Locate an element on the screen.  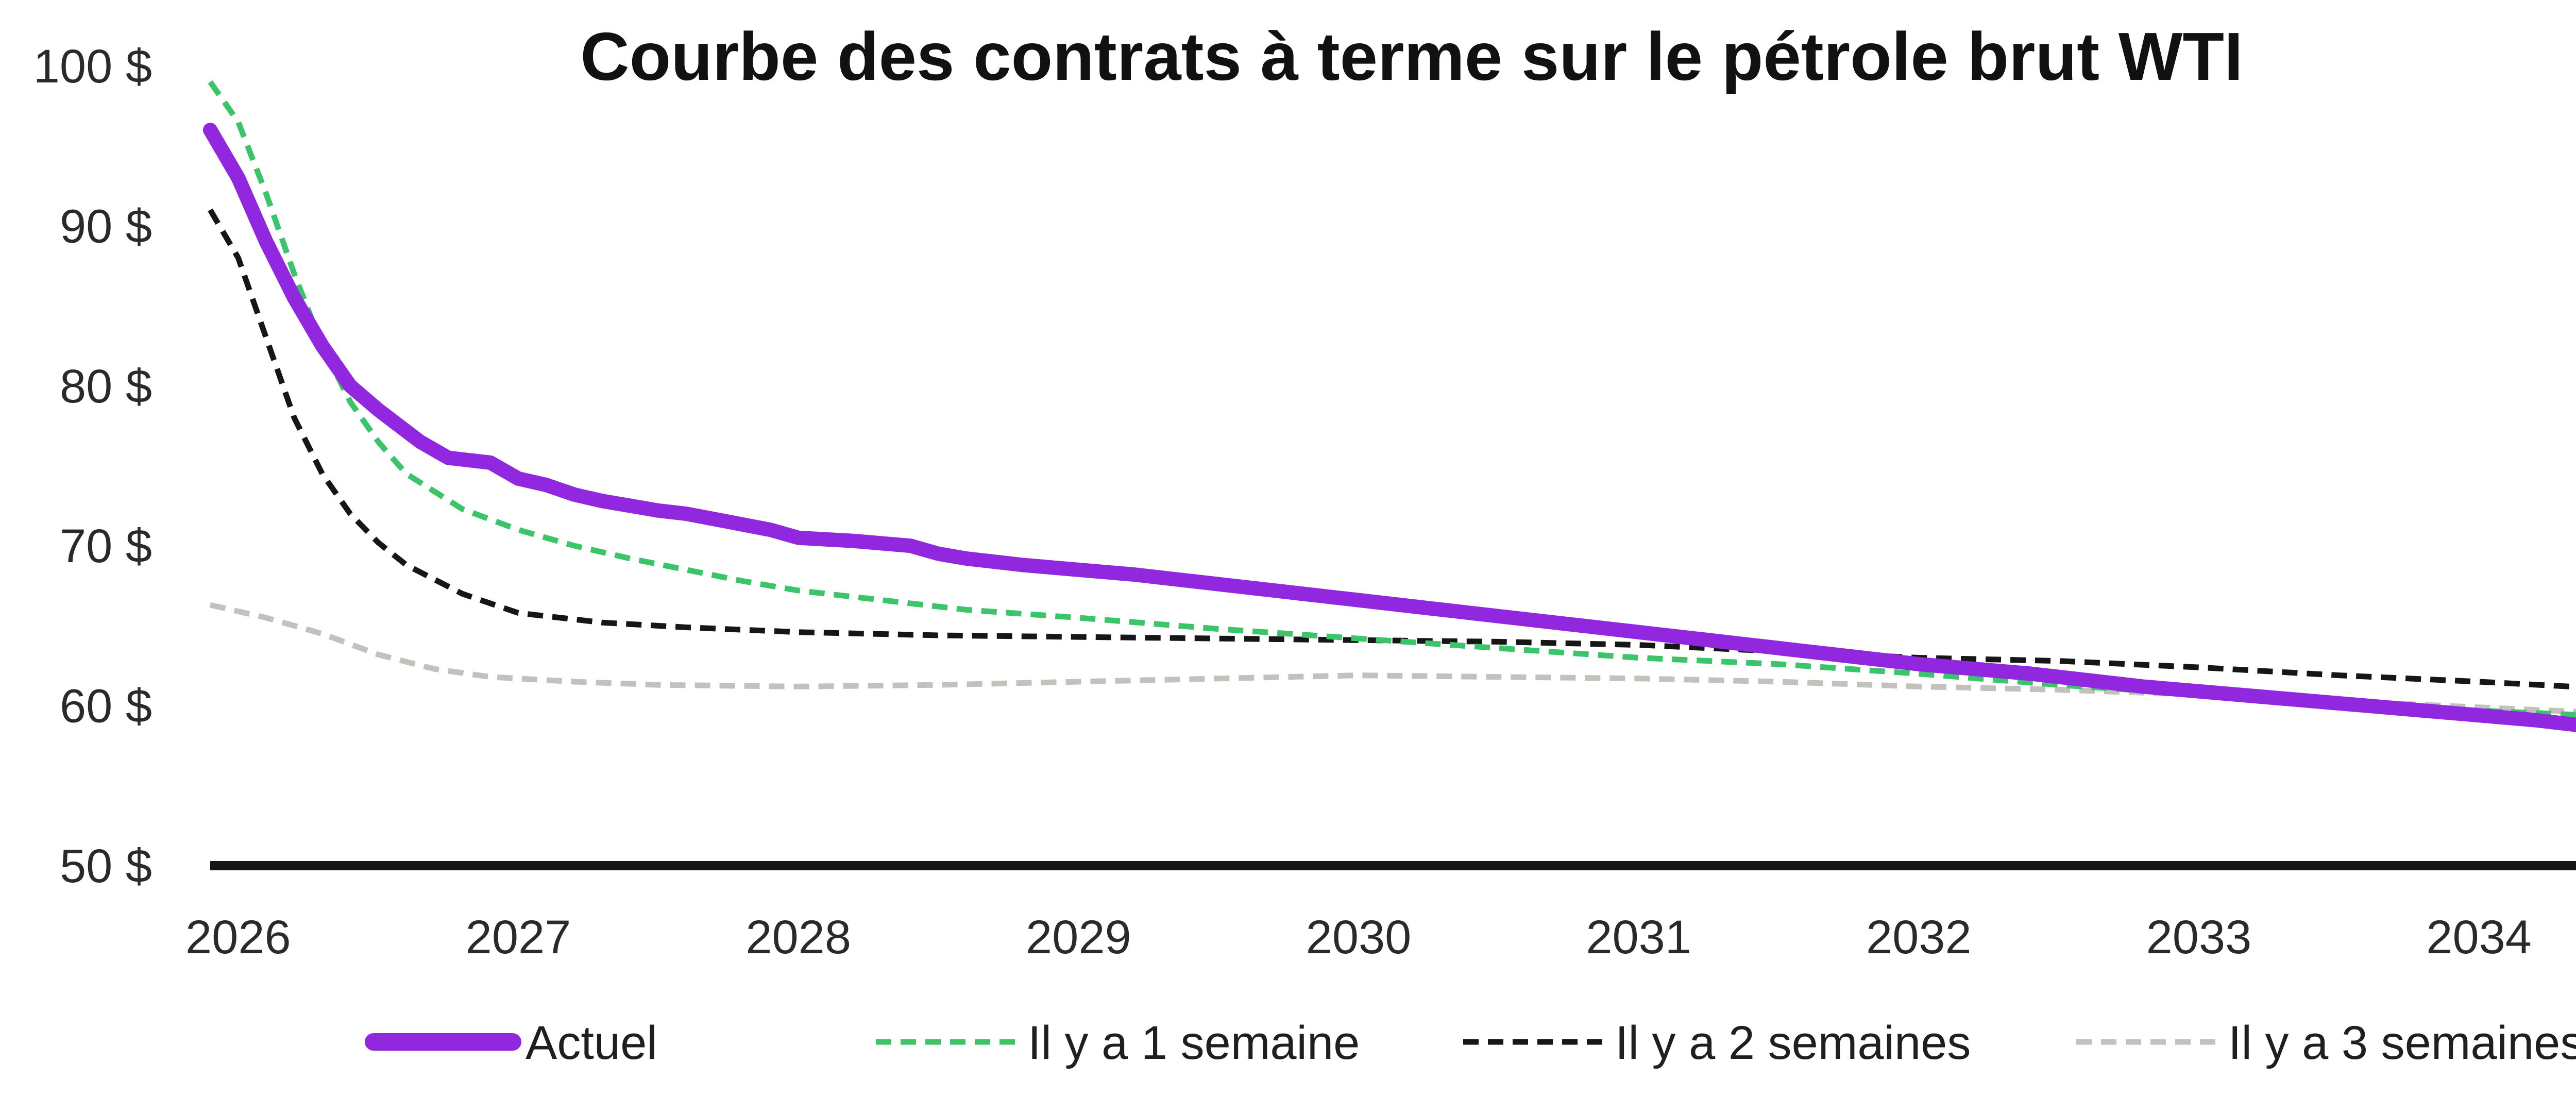
x-tick-label: 2033 is located at coordinates (2199, 937).